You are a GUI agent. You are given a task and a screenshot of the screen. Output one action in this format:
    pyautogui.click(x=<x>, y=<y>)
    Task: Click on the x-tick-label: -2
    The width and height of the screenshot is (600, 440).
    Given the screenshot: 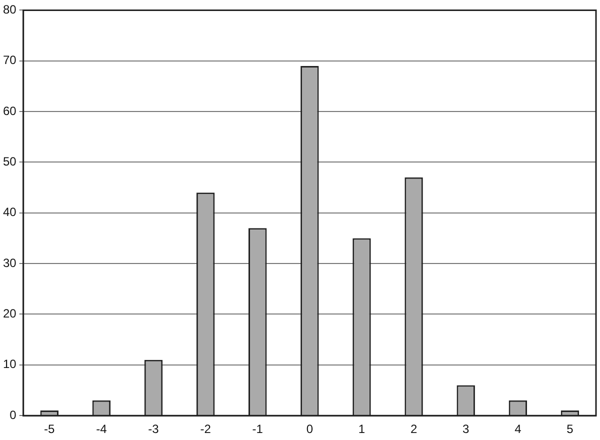 What is the action you would take?
    pyautogui.click(x=206, y=429)
    